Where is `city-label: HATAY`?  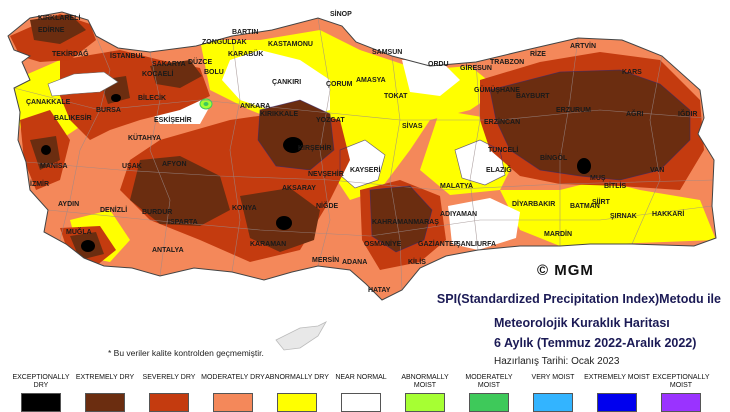
city-label: HATAY is located at coordinates (379, 290).